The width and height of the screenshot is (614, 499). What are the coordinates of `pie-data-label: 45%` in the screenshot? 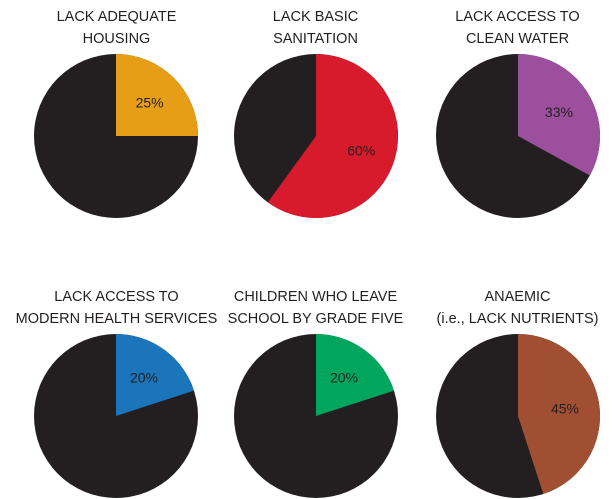 It's located at (565, 409).